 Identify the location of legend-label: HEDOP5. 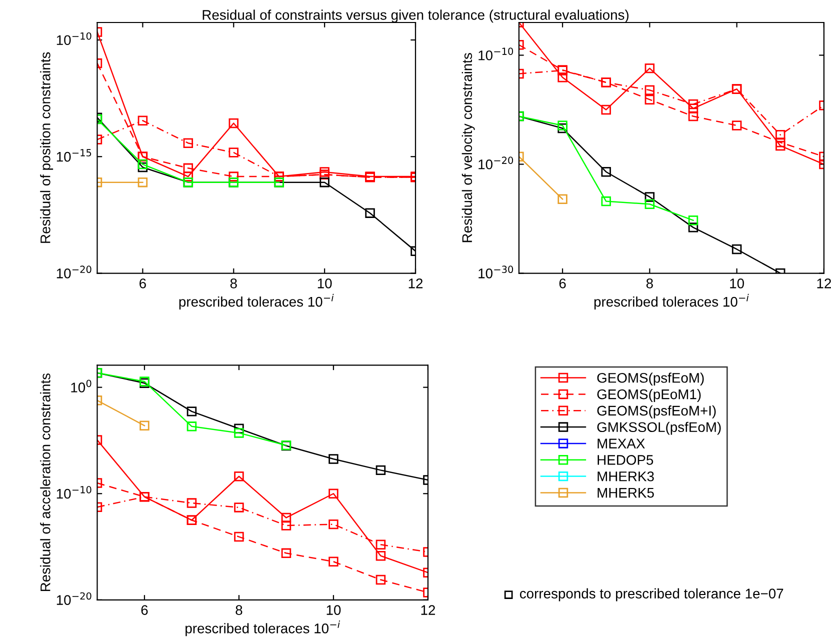
(626, 460).